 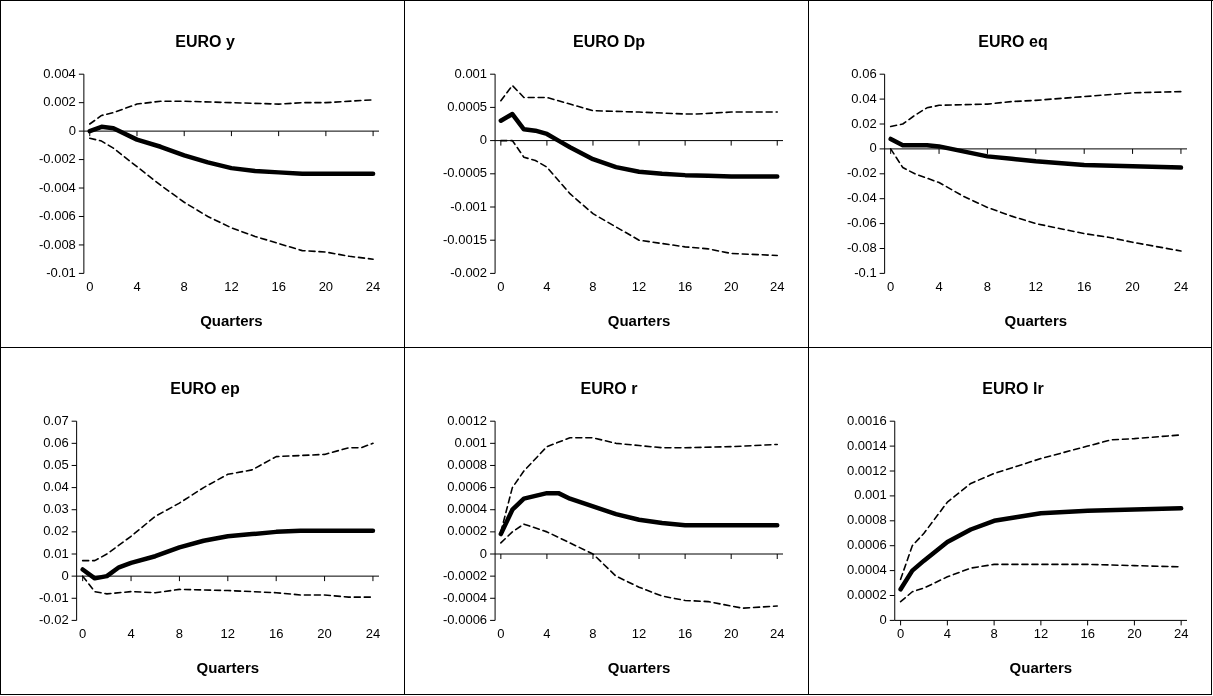 I want to click on y-tick-label: -0.0015, so click(x=465, y=239).